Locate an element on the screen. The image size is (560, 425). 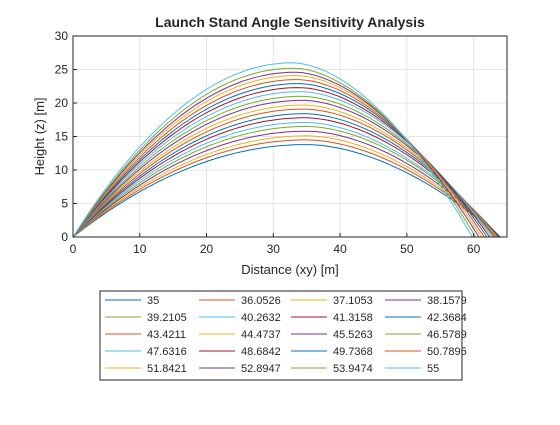
x-tick-label: 40 is located at coordinates (340, 249).